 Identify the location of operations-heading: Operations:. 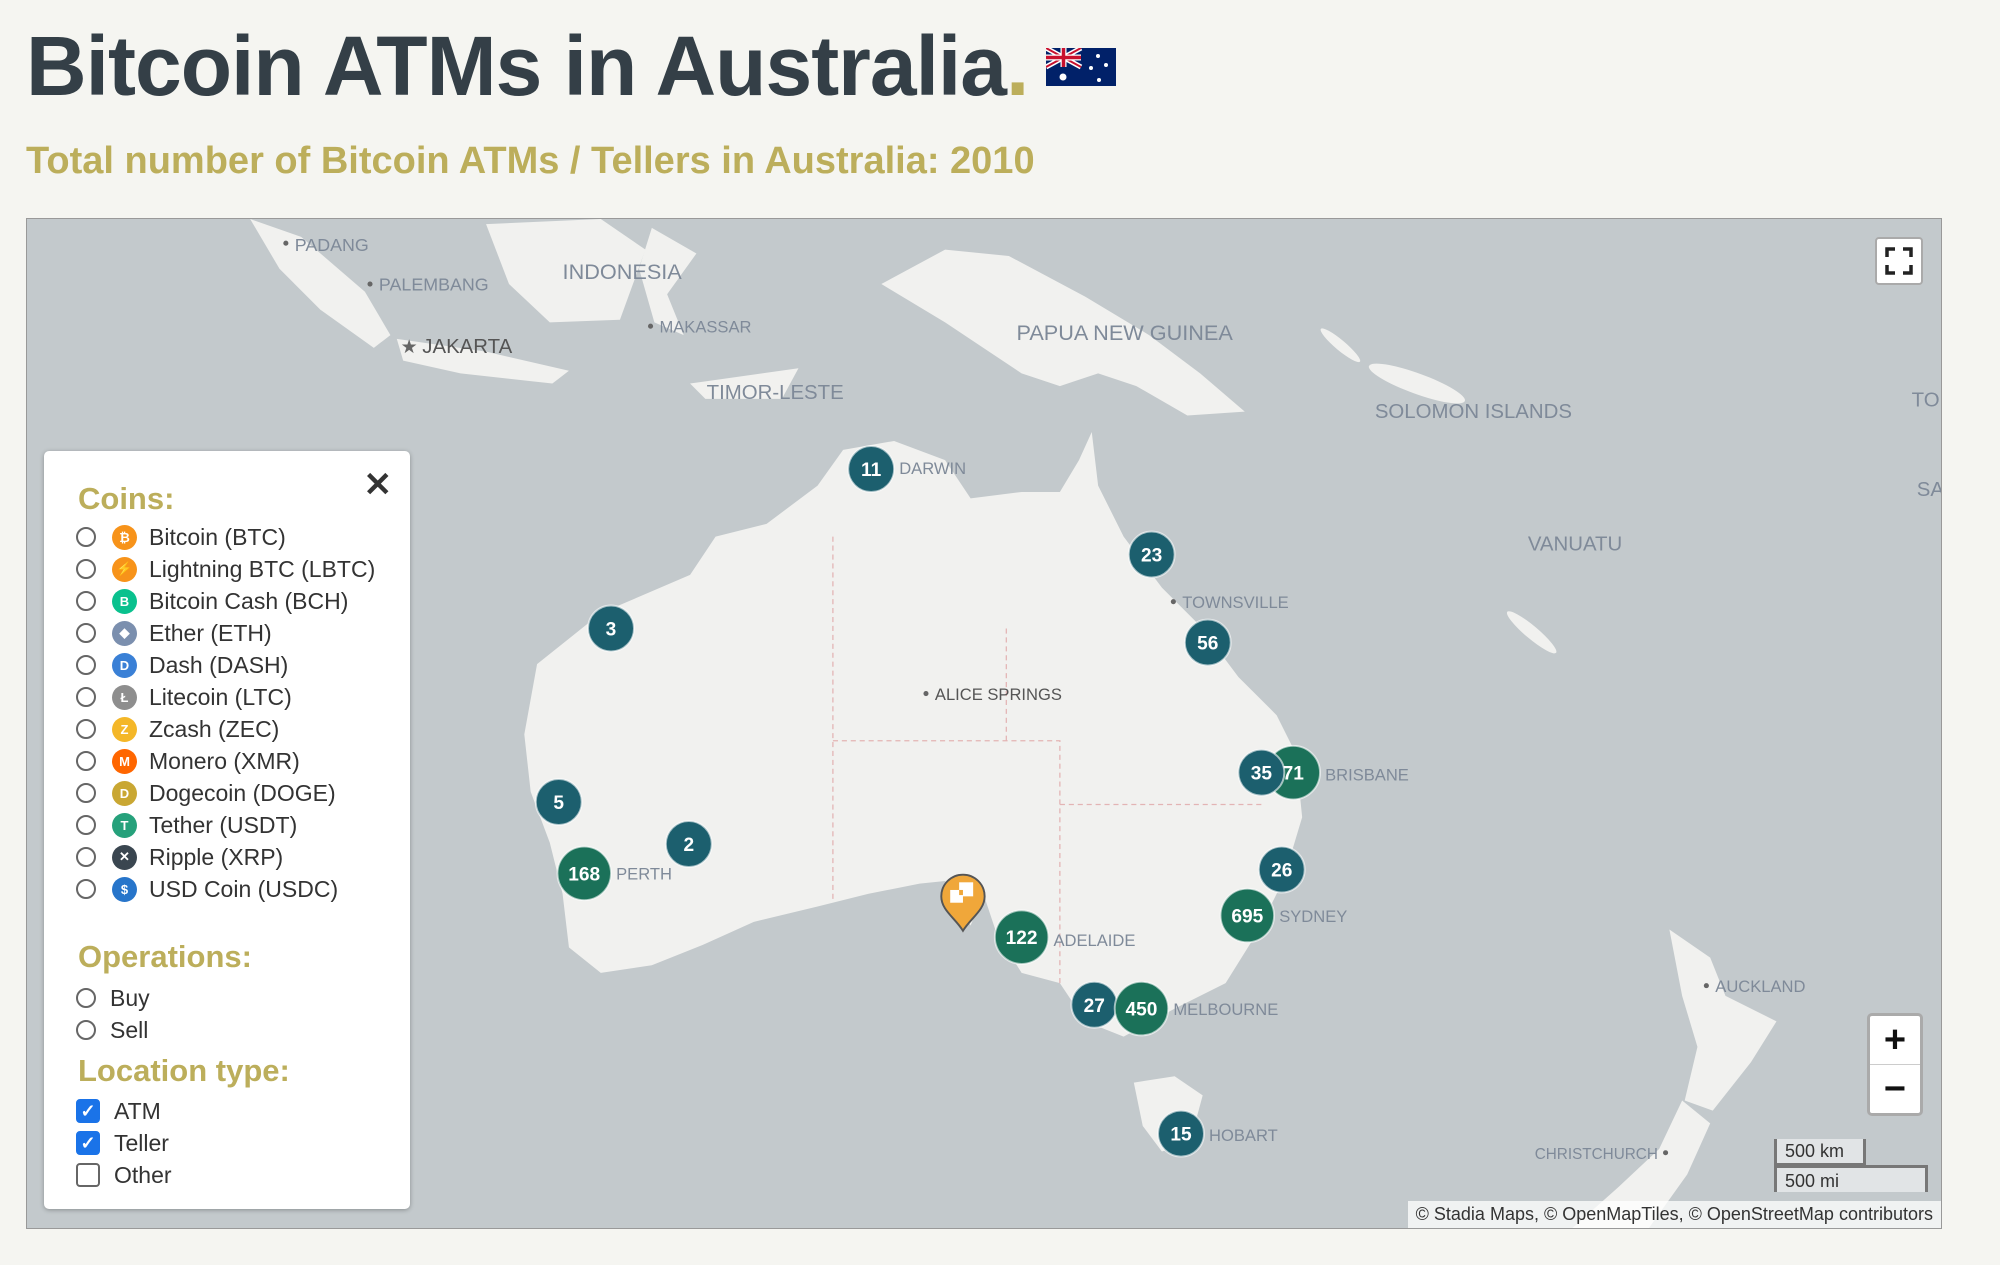
(165, 956).